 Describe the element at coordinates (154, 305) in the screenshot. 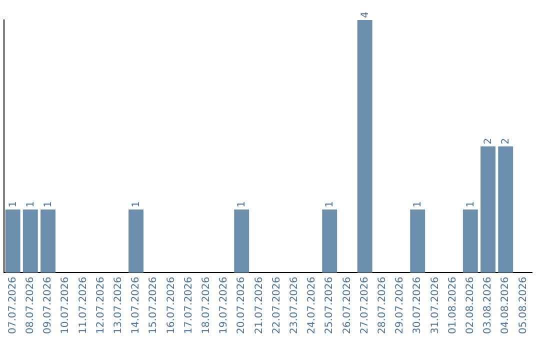

I see `x-tick-label: 15.07.2026` at that location.